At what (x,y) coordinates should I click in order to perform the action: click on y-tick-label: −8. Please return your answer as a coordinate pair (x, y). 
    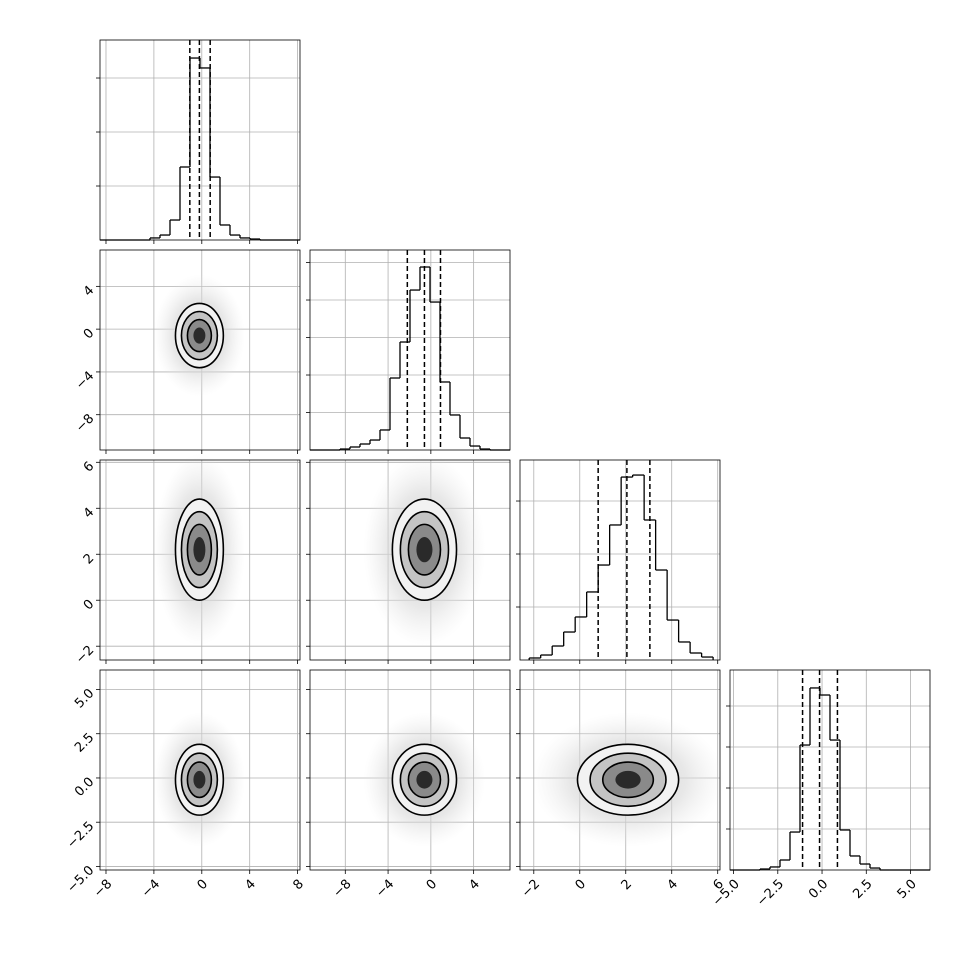
    Looking at the image, I should click on (85, 423).